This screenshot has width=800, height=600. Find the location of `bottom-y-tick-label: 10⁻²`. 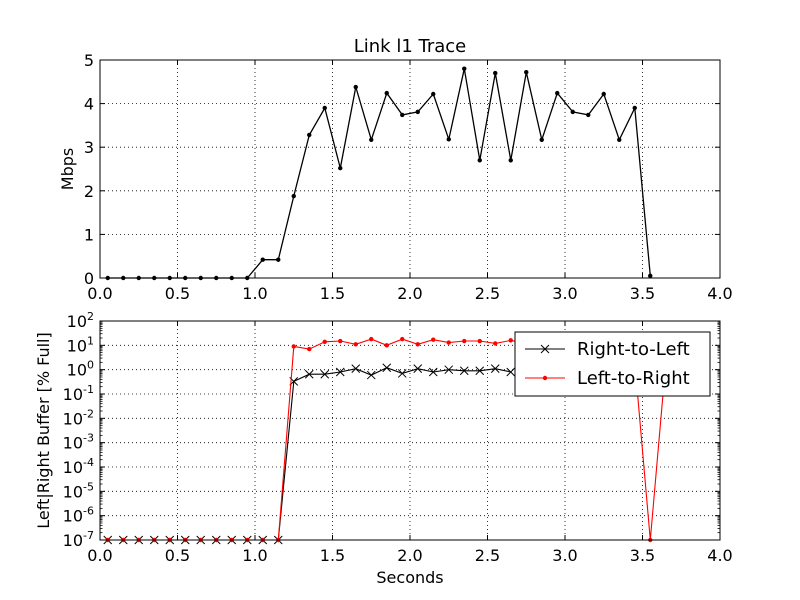

bottom-y-tick-label: 10⁻² is located at coordinates (78, 417).